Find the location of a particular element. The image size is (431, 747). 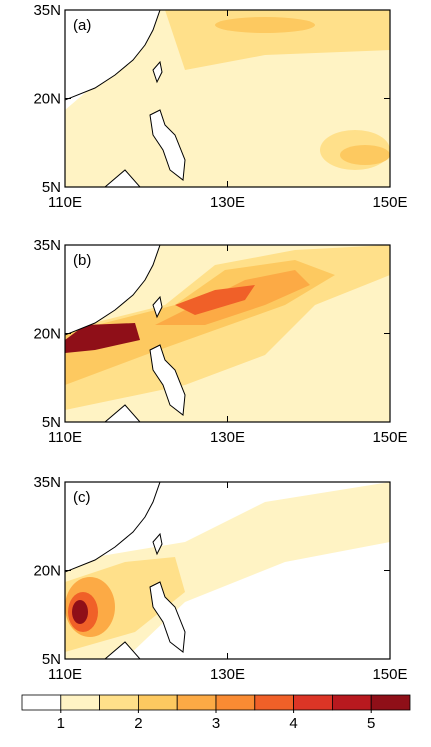

colorbar: 1 2 3 4 5 is located at coordinates (216, 713).